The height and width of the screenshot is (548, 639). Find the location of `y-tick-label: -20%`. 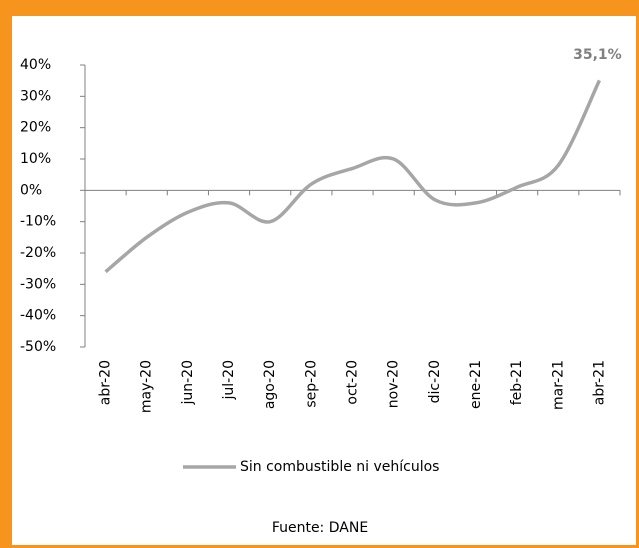

y-tick-label: -20% is located at coordinates (38, 253).